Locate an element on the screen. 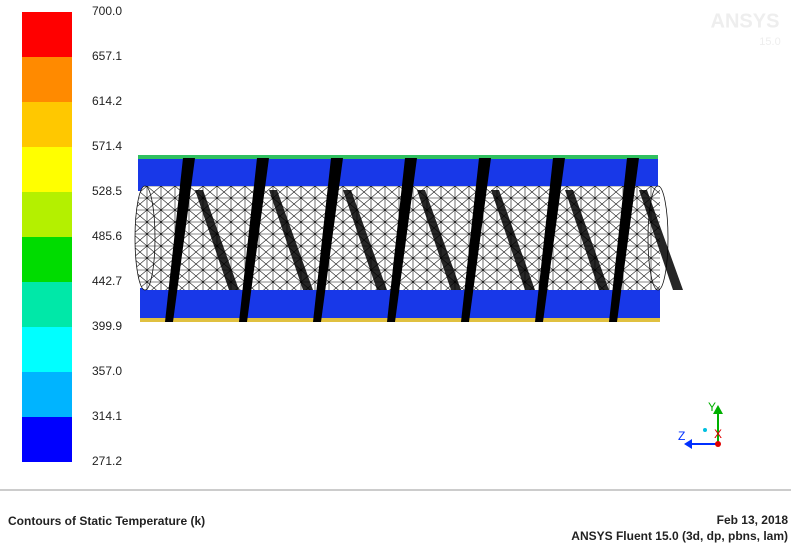 The height and width of the screenshot is (550, 791). colorbar-label: 657.1 is located at coordinates (107, 56).